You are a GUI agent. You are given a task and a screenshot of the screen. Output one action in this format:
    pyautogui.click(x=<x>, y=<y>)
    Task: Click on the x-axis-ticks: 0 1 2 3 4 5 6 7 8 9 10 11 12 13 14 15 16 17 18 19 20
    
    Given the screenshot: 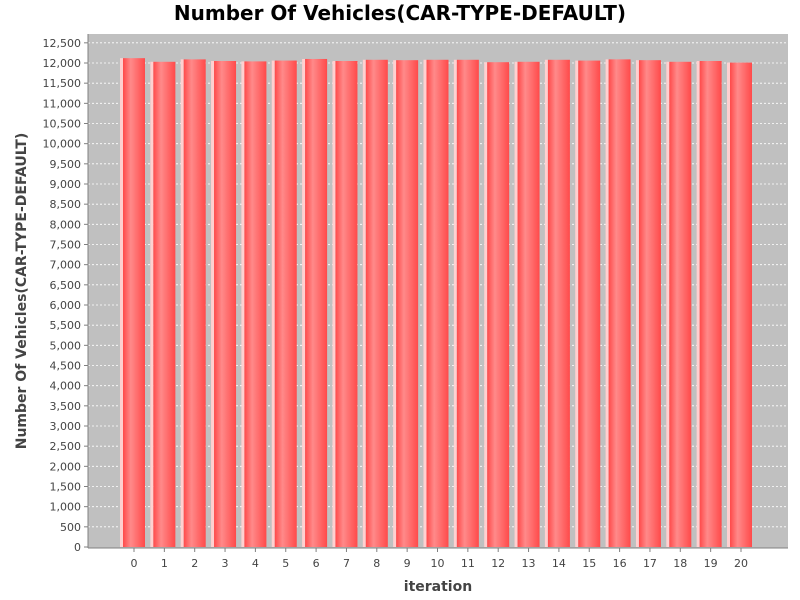 What is the action you would take?
    pyautogui.click(x=439, y=559)
    